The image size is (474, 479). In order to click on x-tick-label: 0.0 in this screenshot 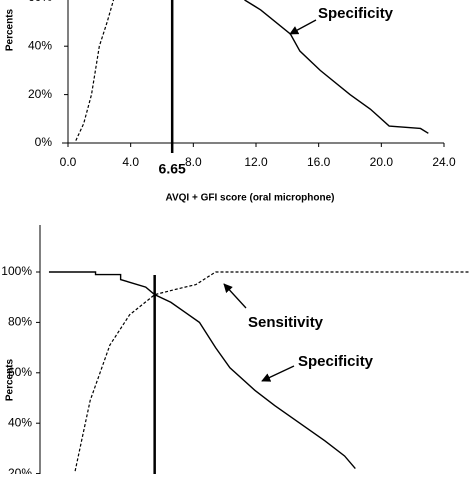, I will do `click(68, 162)`.